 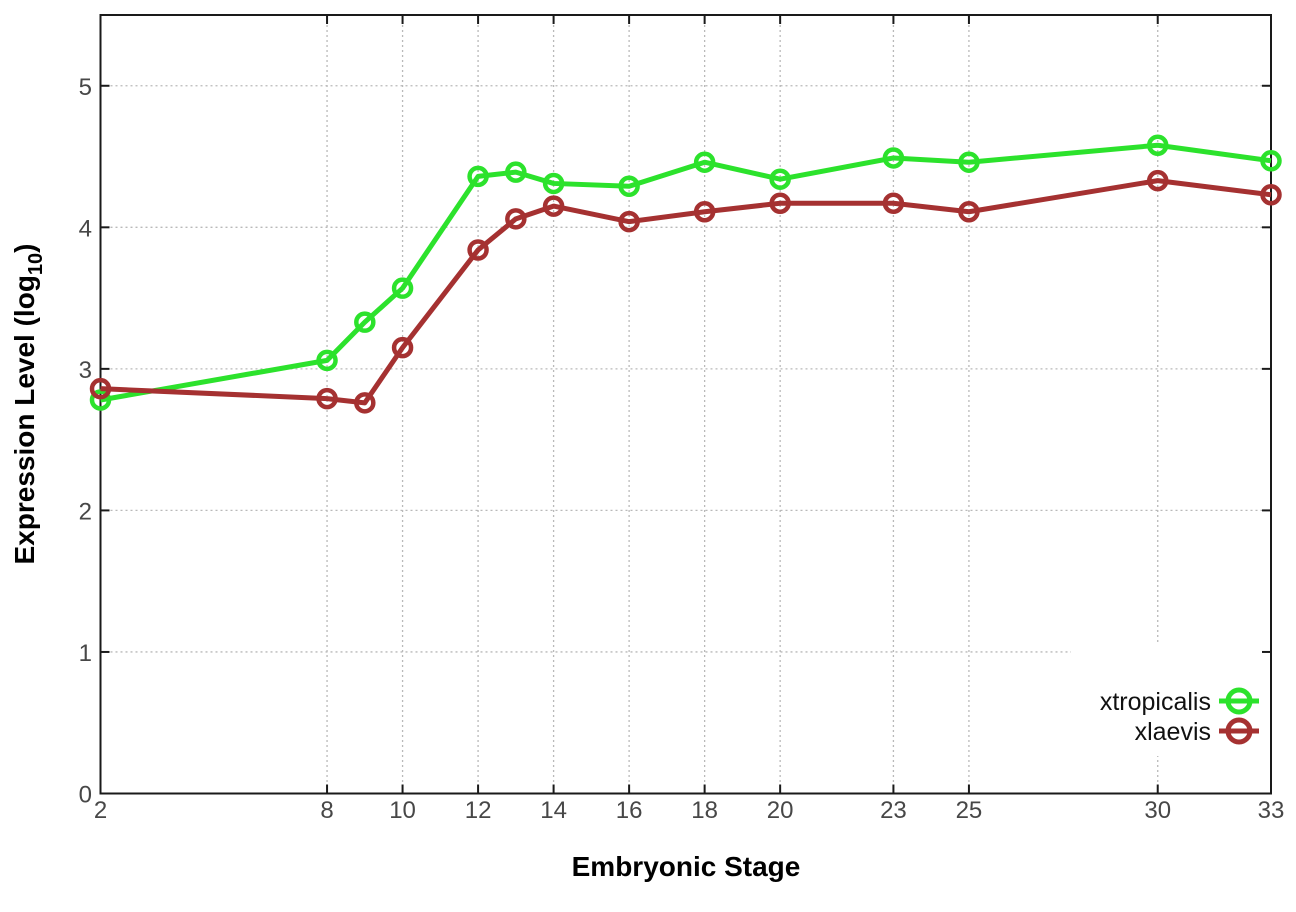 I want to click on legend-marker-xlaevis, so click(x=1239, y=731).